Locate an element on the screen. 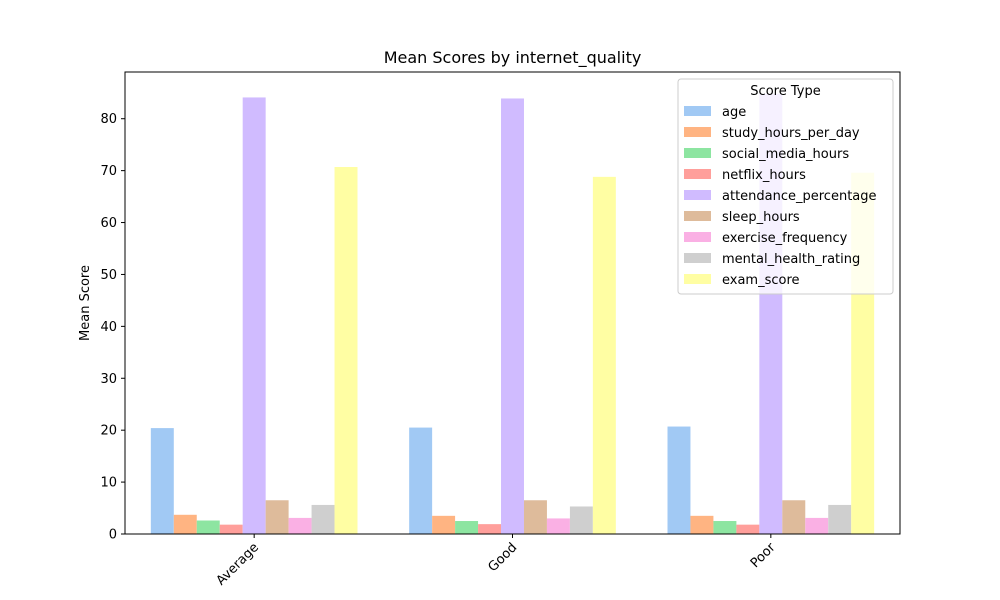 The image size is (1000, 600). y-tick-label: 0 is located at coordinates (113, 535).